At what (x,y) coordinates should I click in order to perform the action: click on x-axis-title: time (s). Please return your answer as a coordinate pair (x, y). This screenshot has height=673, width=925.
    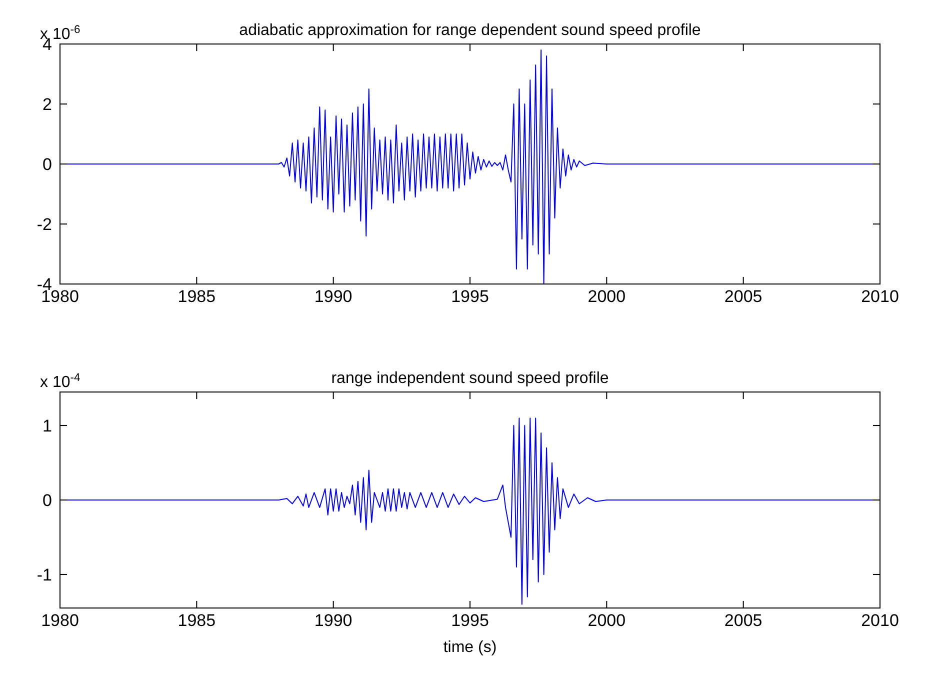
    Looking at the image, I should click on (470, 647).